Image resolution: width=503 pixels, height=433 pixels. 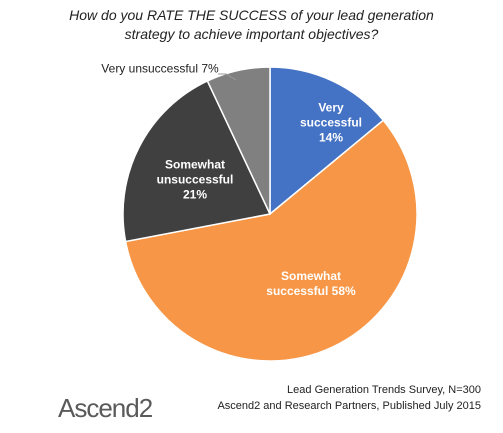 What do you see at coordinates (331, 115) in the screenshot?
I see `category-name: Very successful` at bounding box center [331, 115].